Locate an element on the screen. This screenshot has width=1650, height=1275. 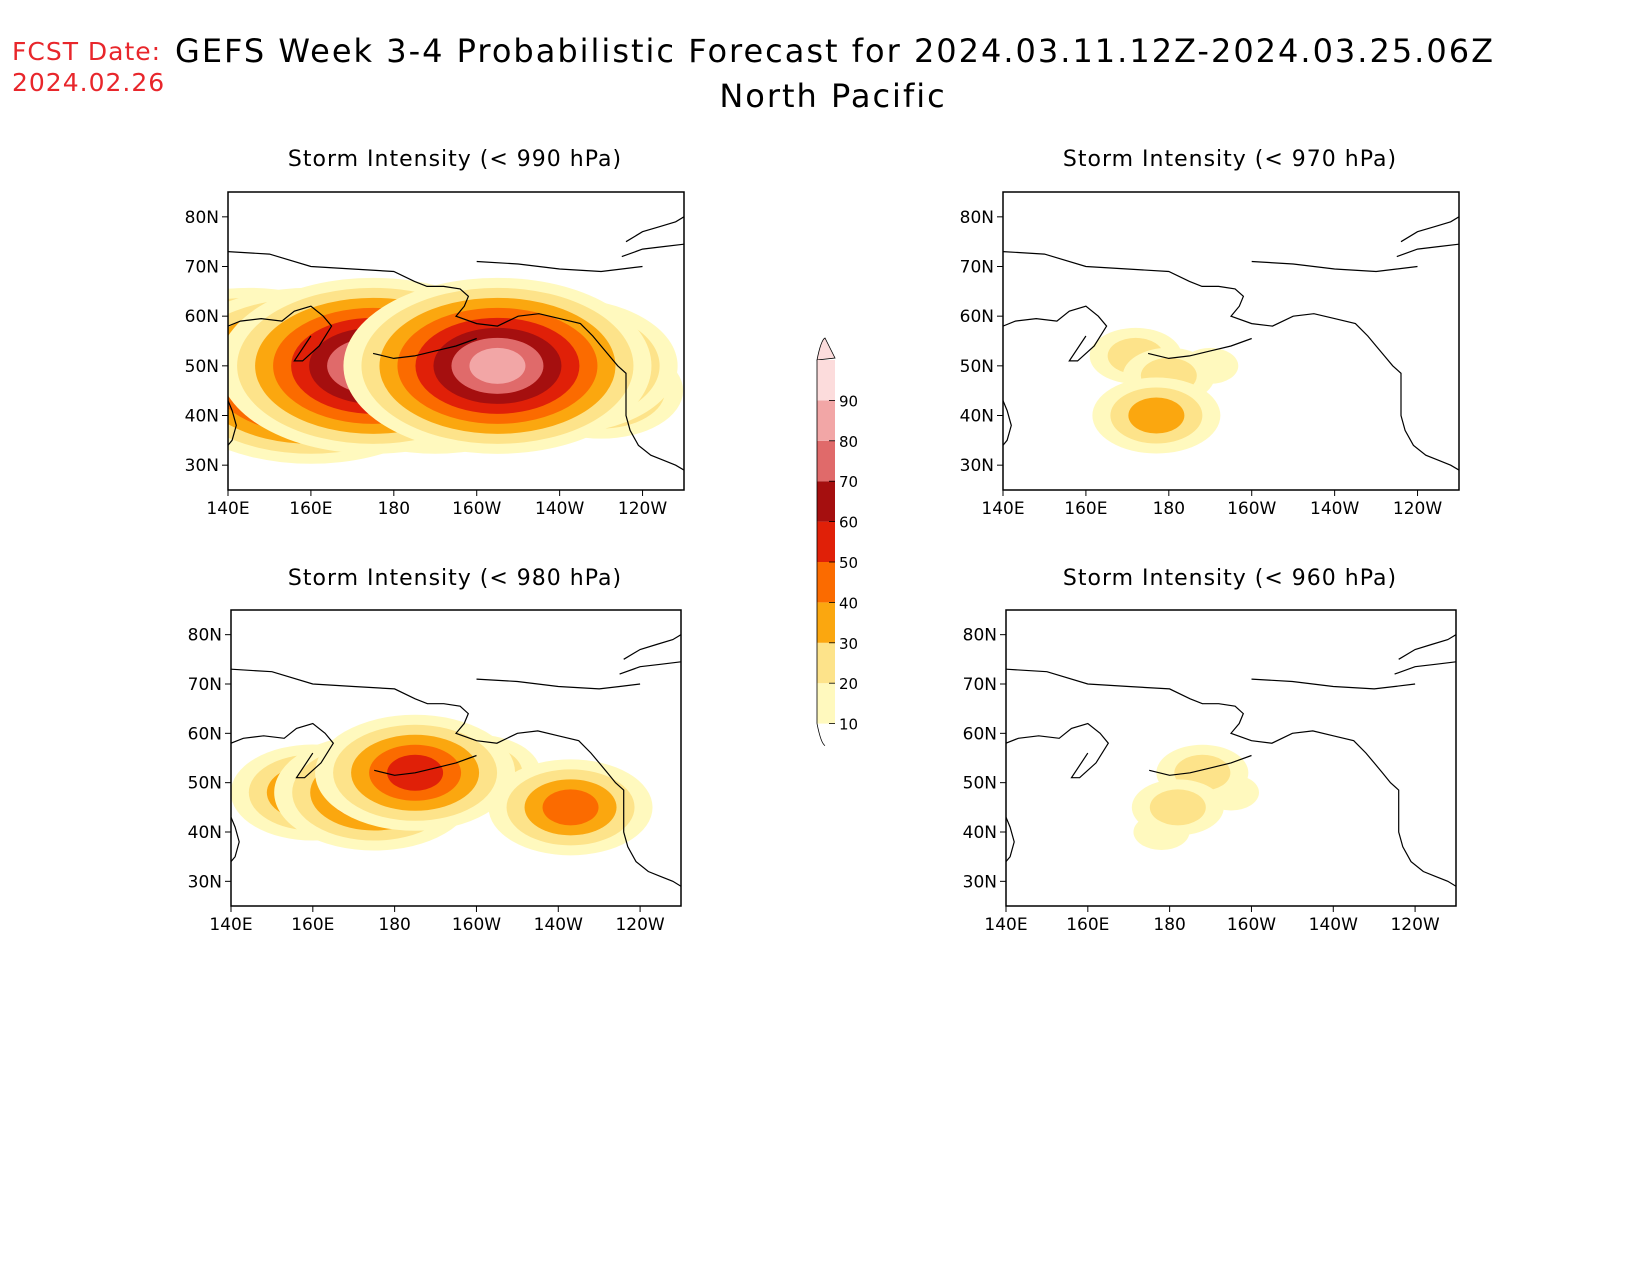
forecast-date-label: FCST Date: 2024.02.26 is located at coordinates (88, 67).